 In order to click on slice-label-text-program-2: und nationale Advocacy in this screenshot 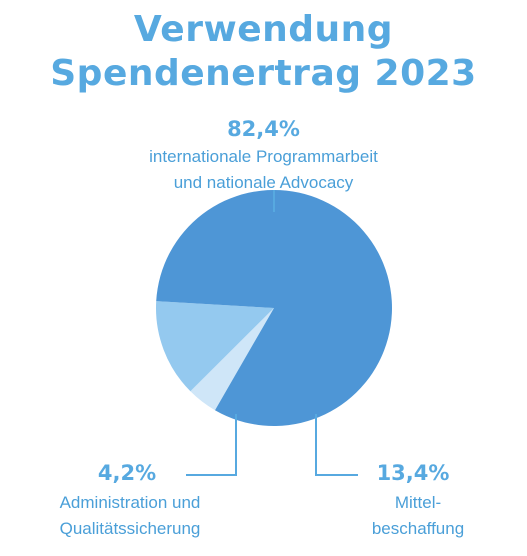, I will do `click(263, 182)`.